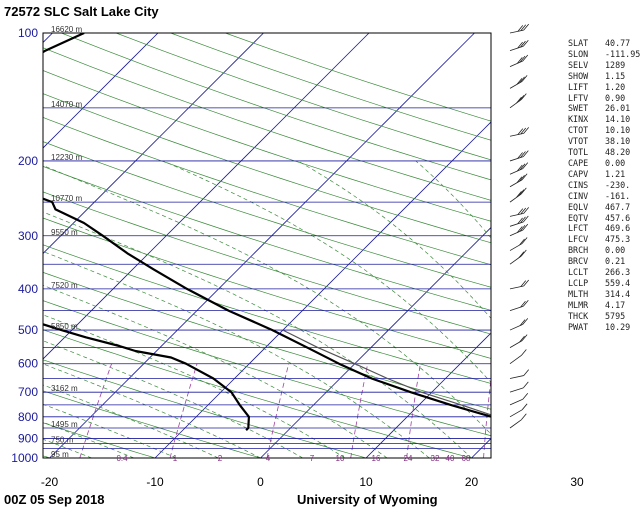 Image resolution: width=640 pixels, height=512 pixels. What do you see at coordinates (578, 141) in the screenshot?
I see `index-key: VTOT` at bounding box center [578, 141].